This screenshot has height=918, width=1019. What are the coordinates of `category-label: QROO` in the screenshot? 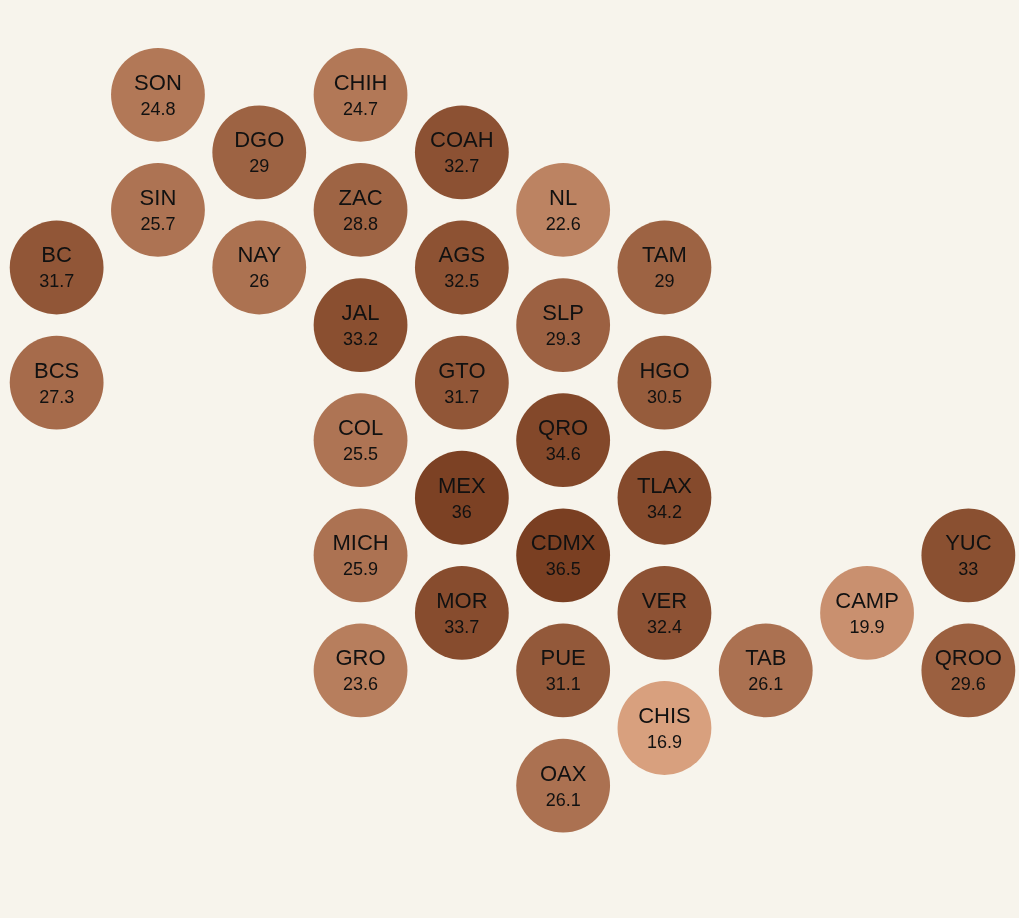 It's located at (968, 658).